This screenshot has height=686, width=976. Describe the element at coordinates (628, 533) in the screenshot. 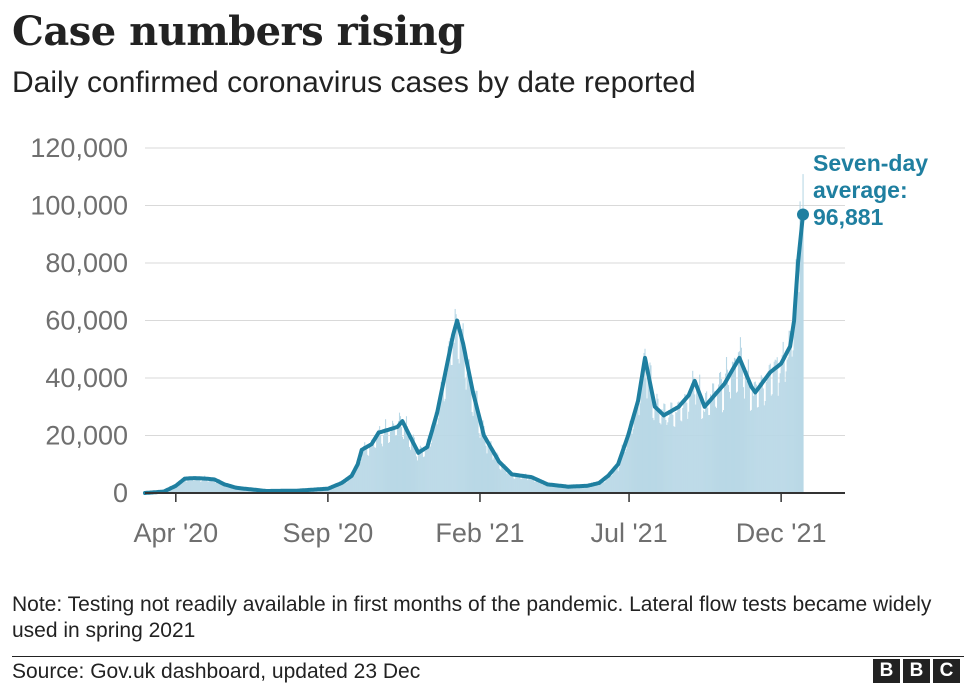

I see `x-tick-label: Jul '21` at that location.